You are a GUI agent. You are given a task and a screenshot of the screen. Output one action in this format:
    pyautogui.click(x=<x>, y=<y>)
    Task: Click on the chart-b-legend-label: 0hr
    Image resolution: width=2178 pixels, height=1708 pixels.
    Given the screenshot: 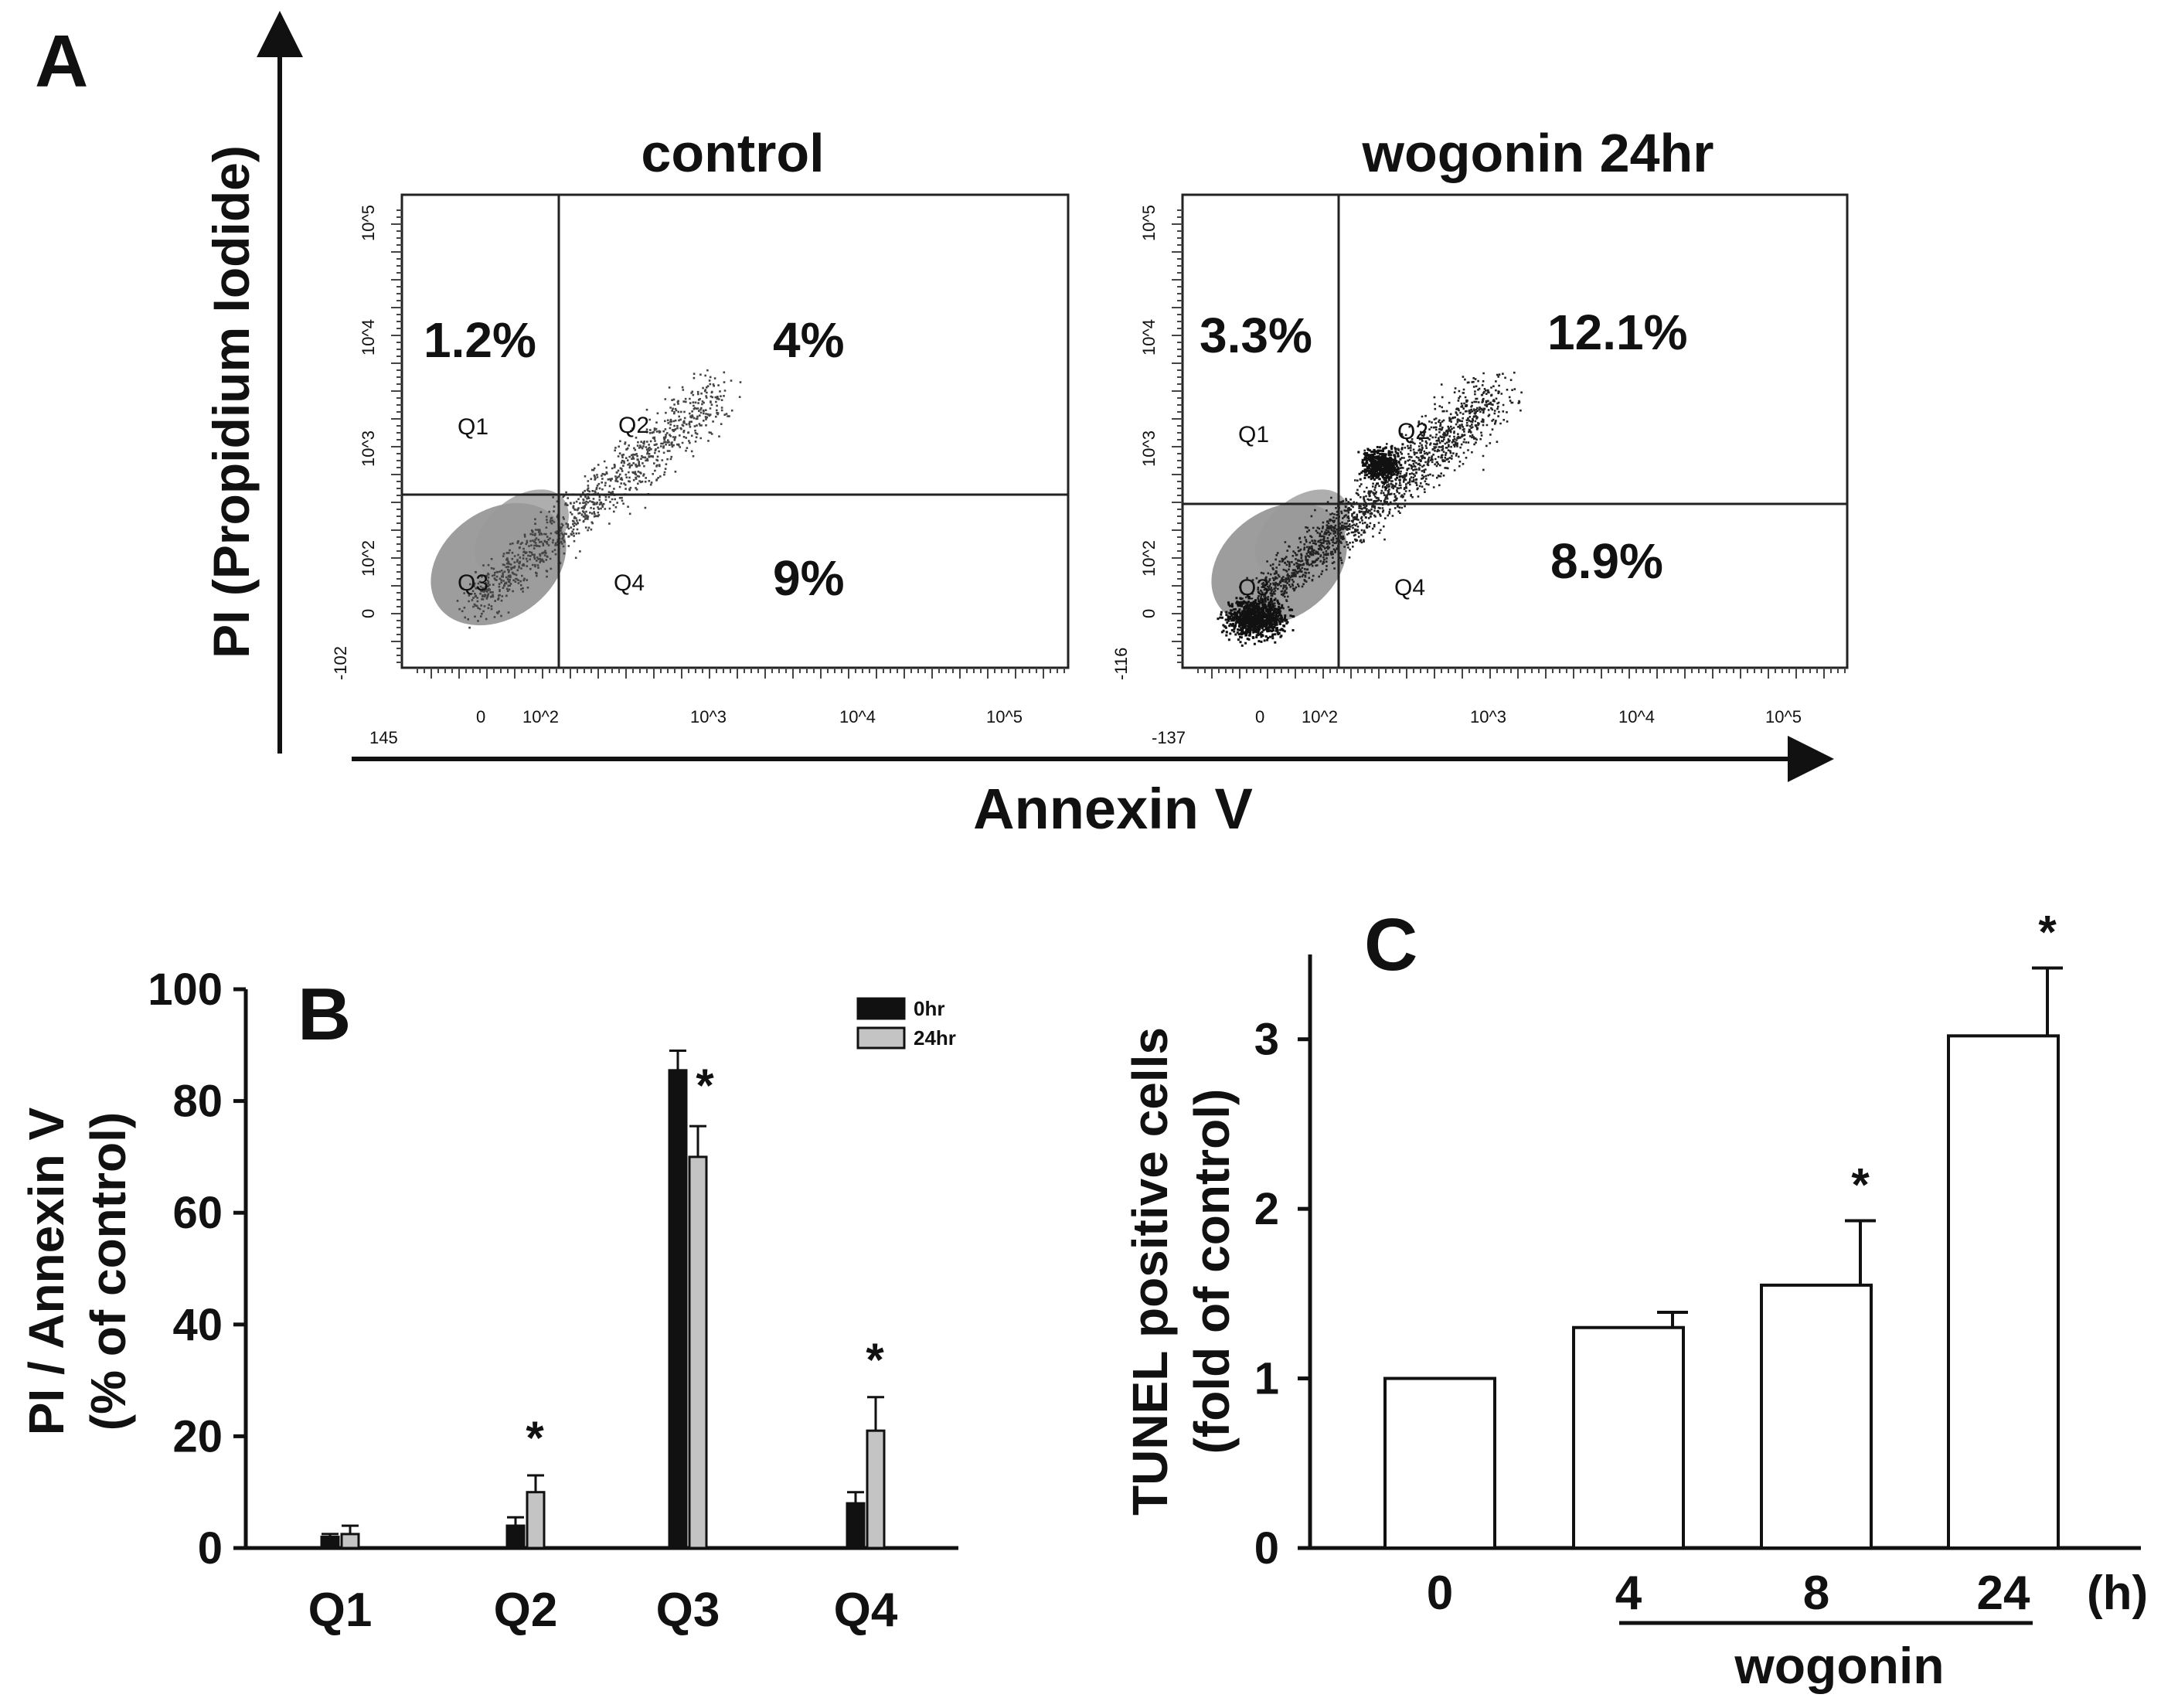 What is the action you would take?
    pyautogui.click(x=929, y=1008)
    